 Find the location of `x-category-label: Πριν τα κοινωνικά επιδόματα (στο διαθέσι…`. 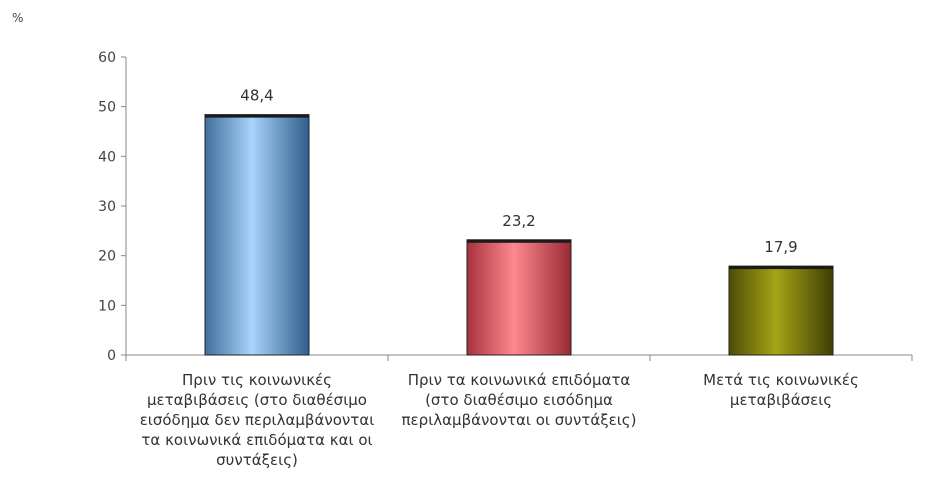

x-category-label: Πριν τα κοινωνικά επιδόματα (στο διαθέσι… is located at coordinates (519, 400).